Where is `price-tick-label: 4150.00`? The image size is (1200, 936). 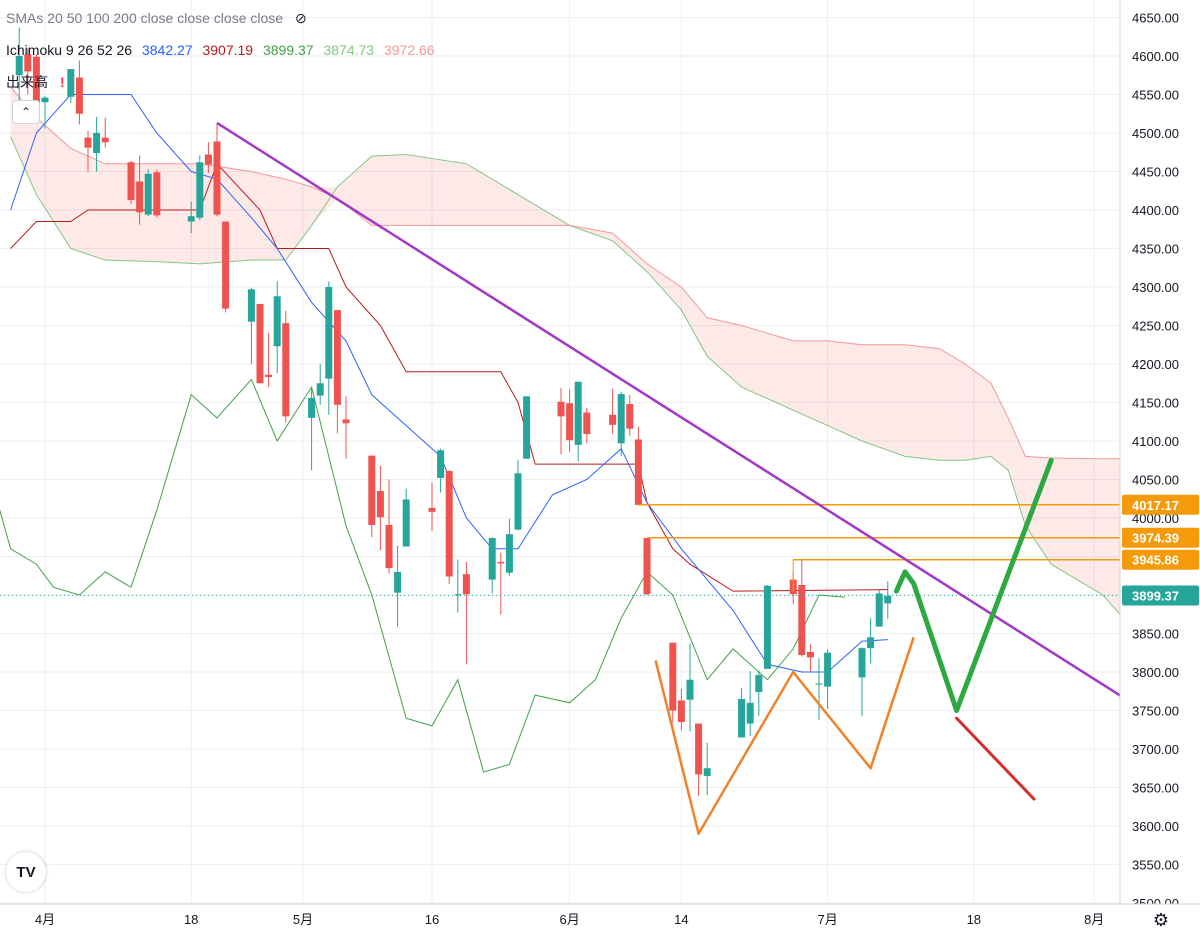 price-tick-label: 4150.00 is located at coordinates (1155, 403).